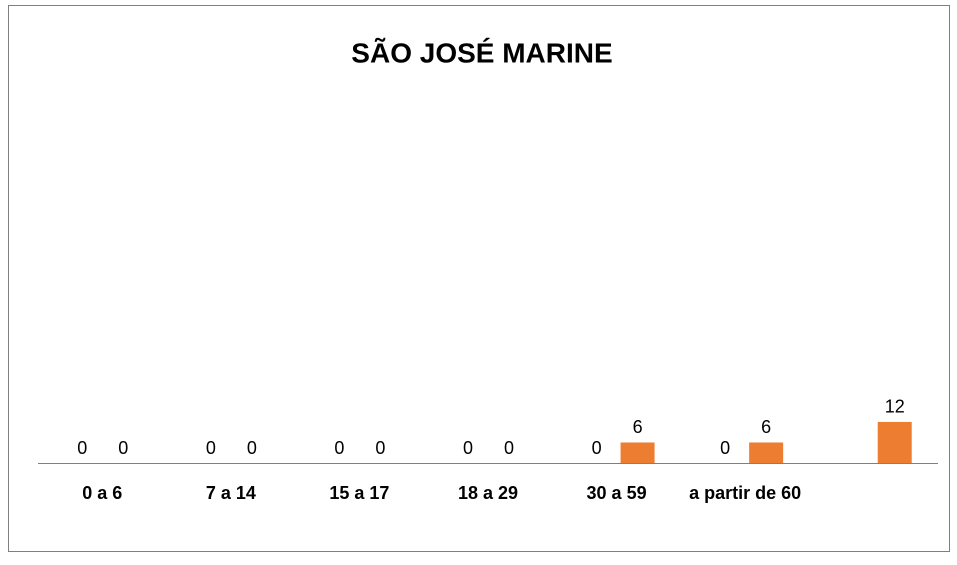 Image resolution: width=957 pixels, height=565 pixels. I want to click on x-tick-label: 7 a 14, so click(230, 493).